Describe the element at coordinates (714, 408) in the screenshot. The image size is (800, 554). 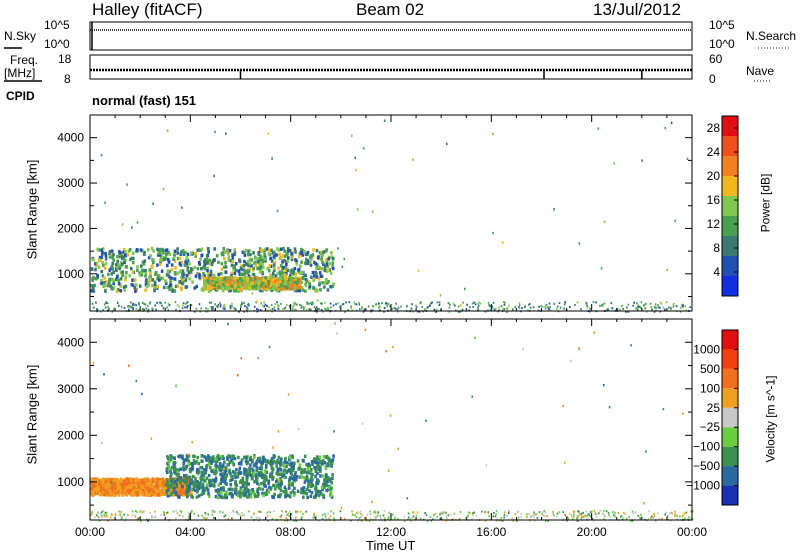
I see `velocity-colorbar-tick-label: 25` at that location.